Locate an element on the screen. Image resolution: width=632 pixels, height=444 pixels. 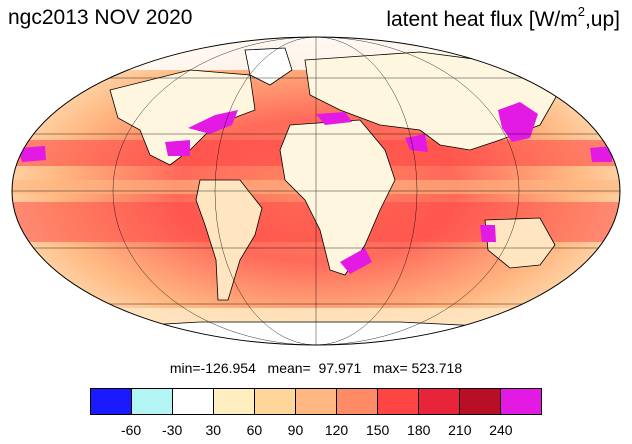
colorbar-tick-label: 210 is located at coordinates (460, 430).